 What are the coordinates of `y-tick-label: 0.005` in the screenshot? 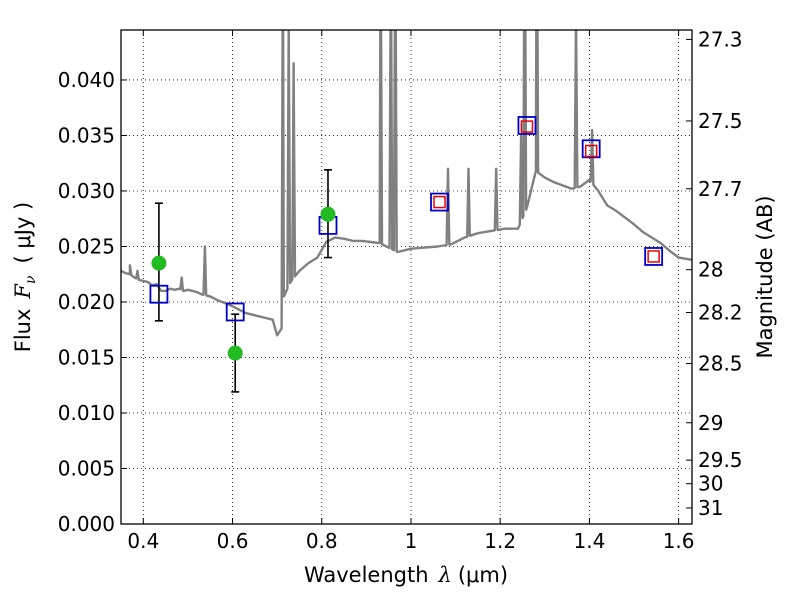 It's located at (86, 468).